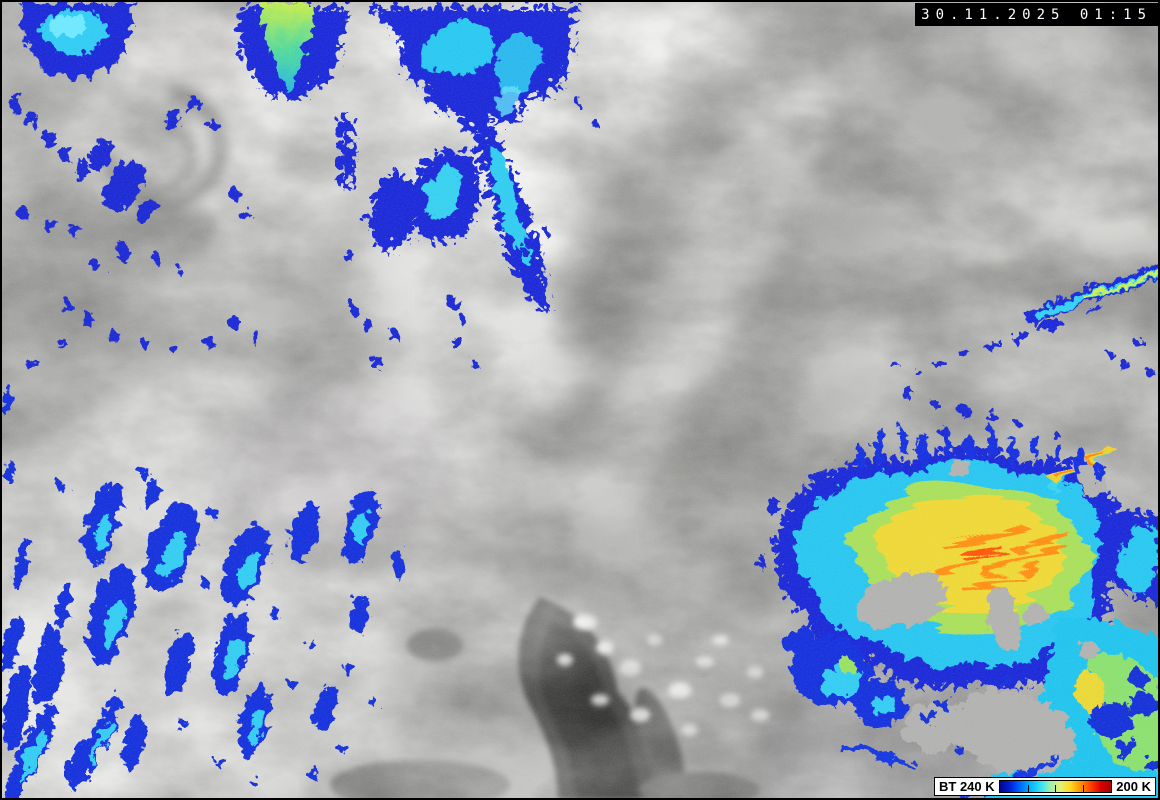  I want to click on colorbar-max-label: 200 K, so click(1133, 786).